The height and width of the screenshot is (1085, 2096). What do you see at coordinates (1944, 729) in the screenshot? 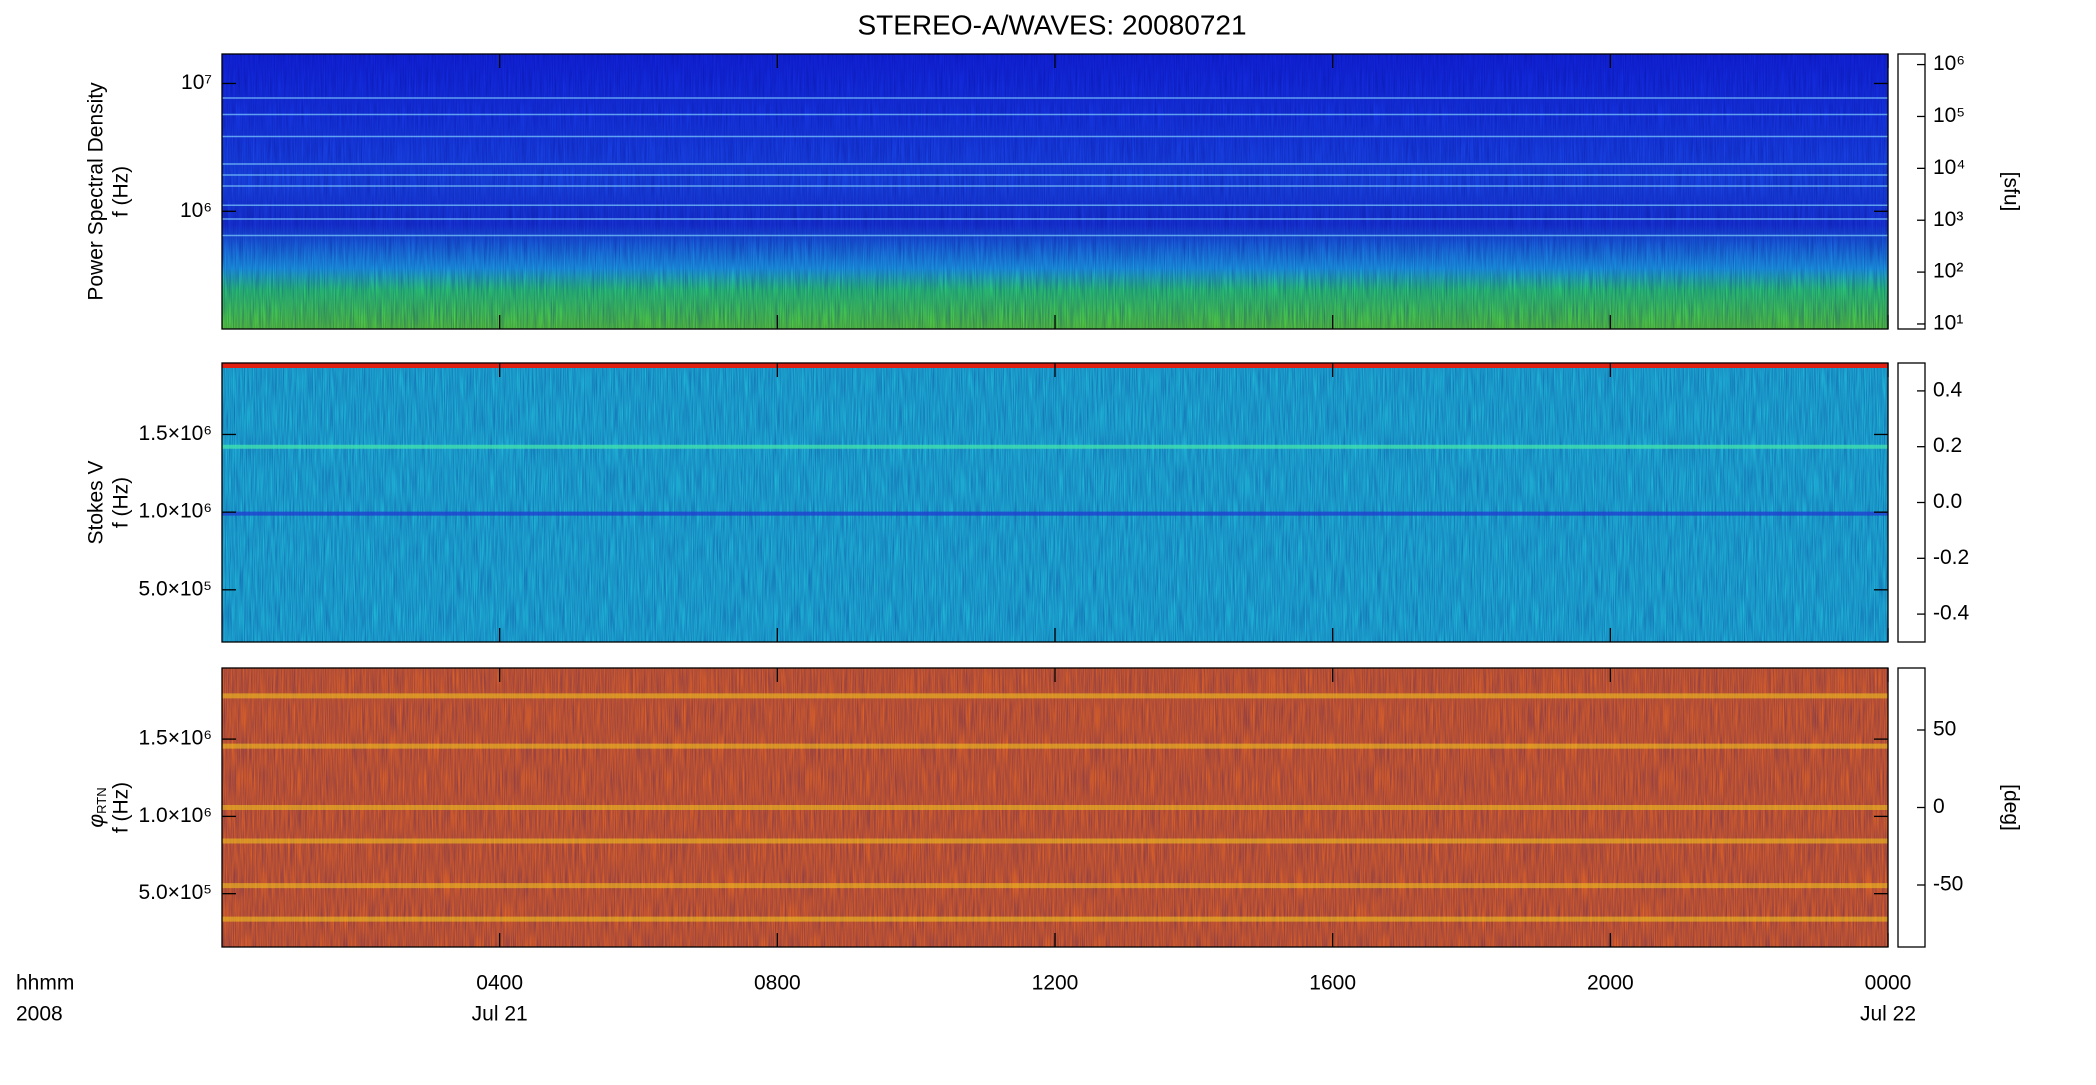
I see `colorbar-tick-label: 50` at bounding box center [1944, 729].